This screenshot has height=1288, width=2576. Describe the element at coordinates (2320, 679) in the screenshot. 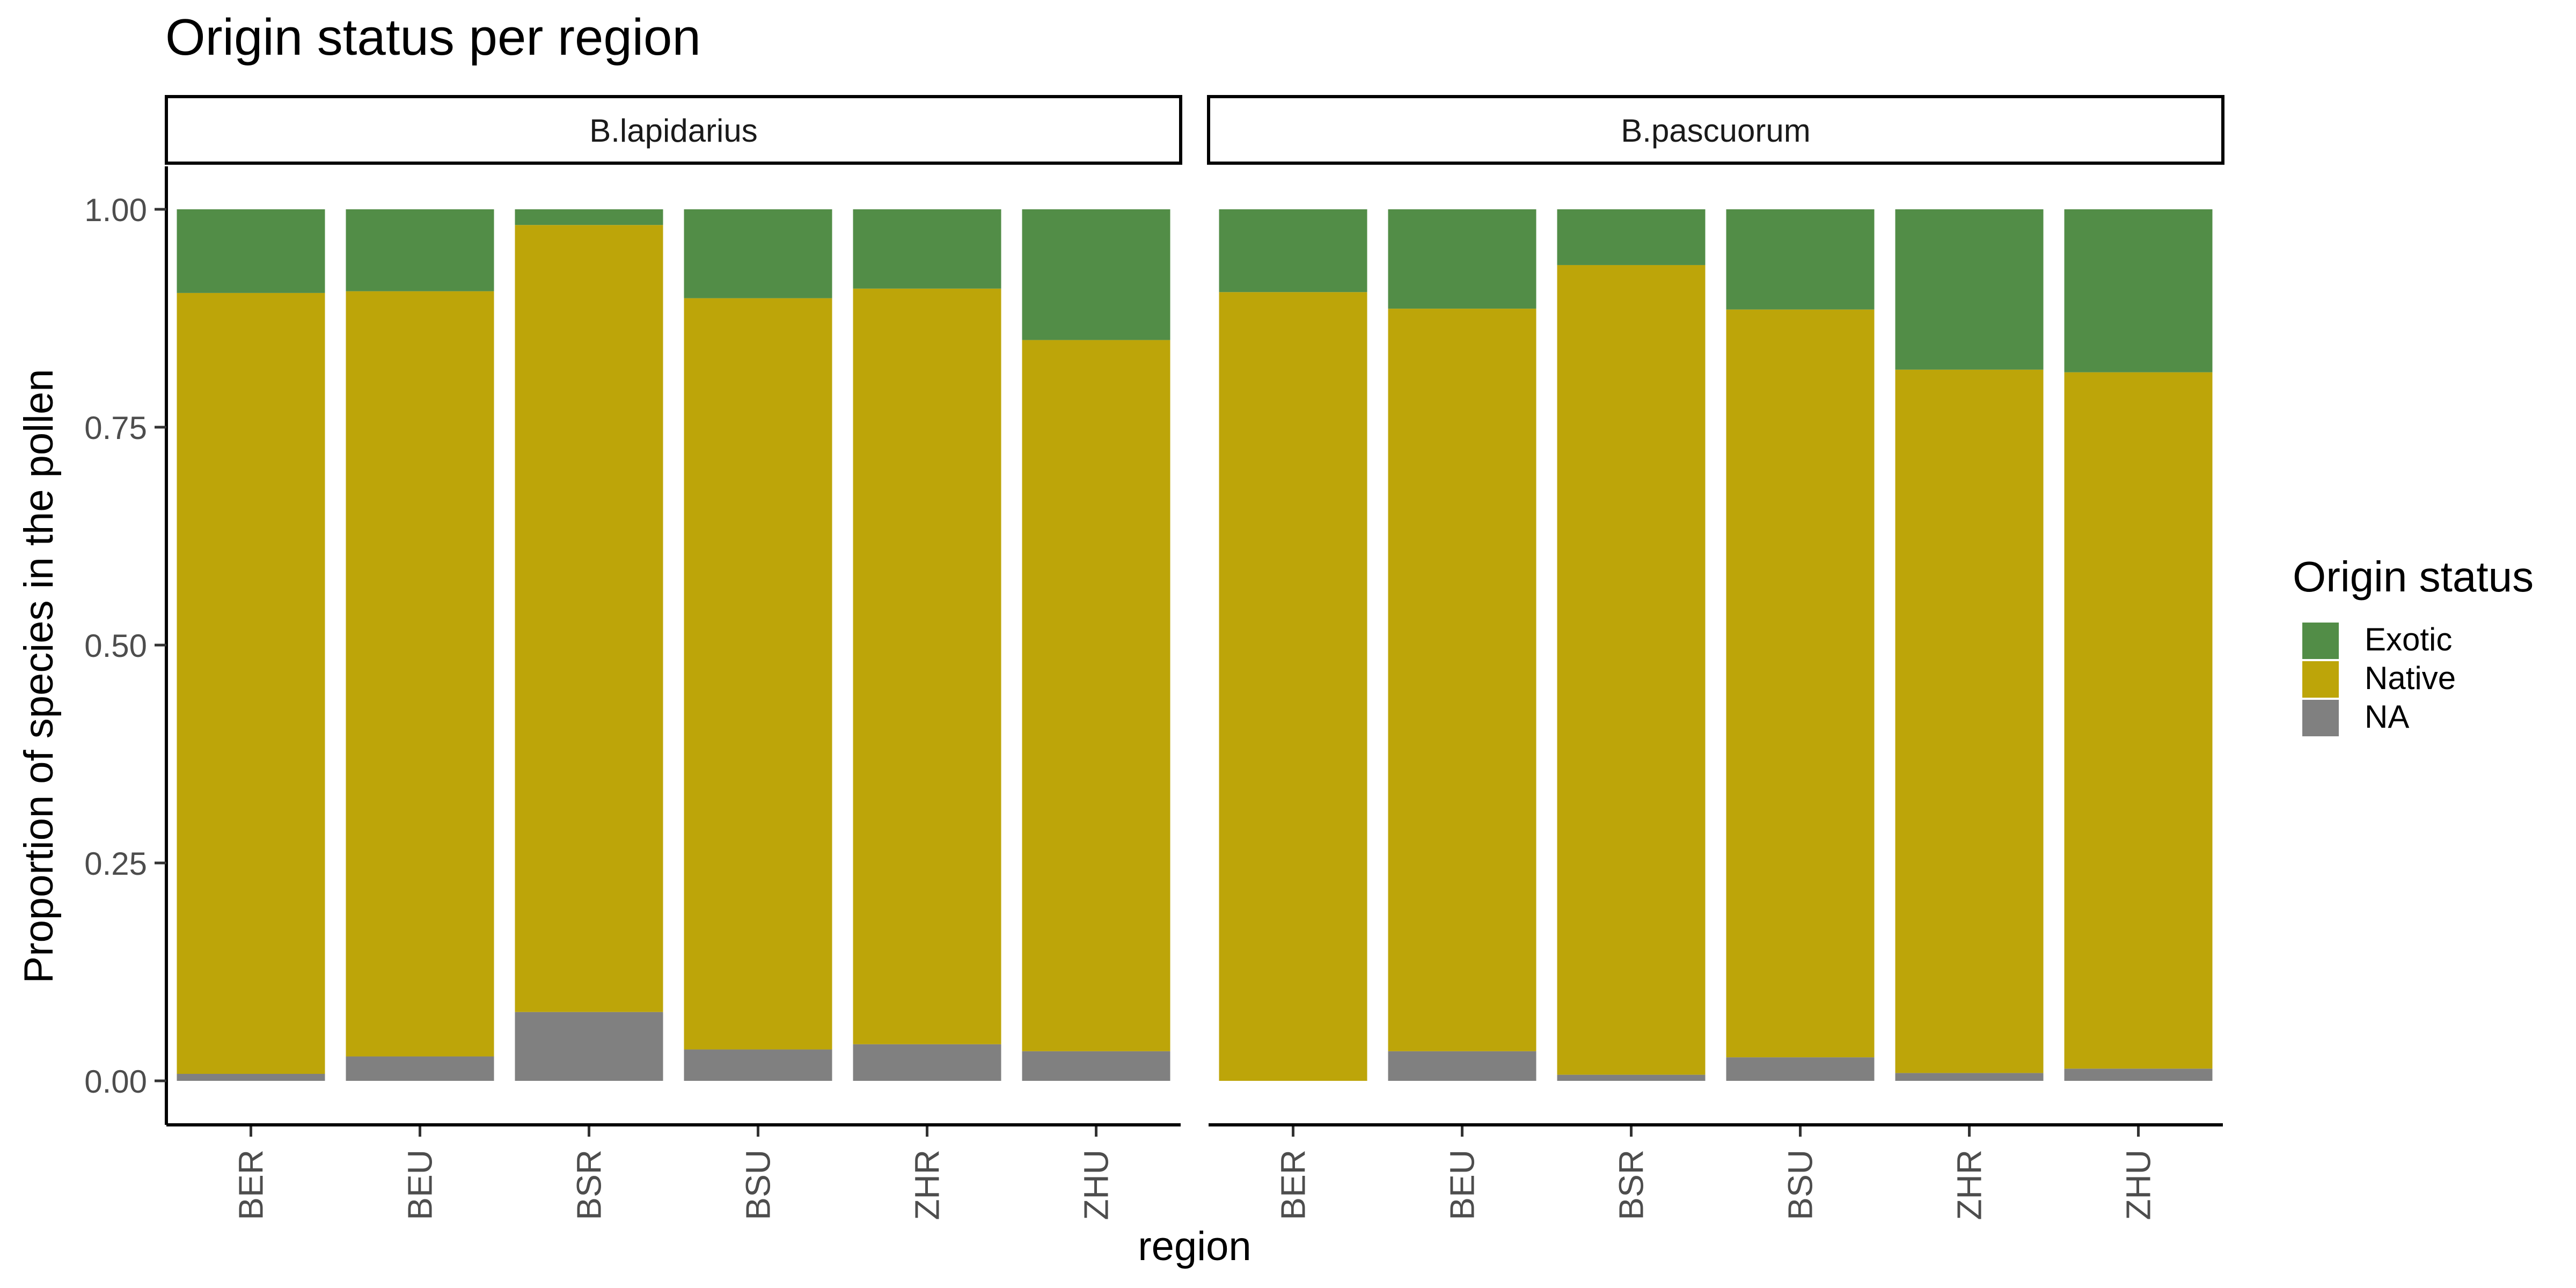

I see `legend-swatch-native` at that location.